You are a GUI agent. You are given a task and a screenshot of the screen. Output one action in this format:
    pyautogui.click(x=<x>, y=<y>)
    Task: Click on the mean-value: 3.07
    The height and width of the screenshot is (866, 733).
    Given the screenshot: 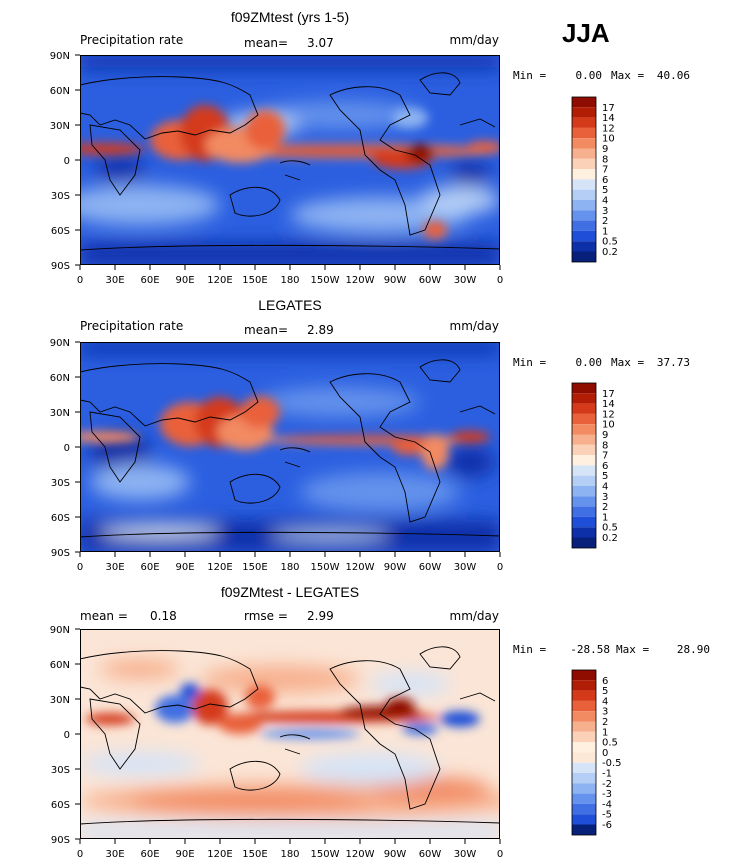 What is the action you would take?
    pyautogui.click(x=320, y=43)
    